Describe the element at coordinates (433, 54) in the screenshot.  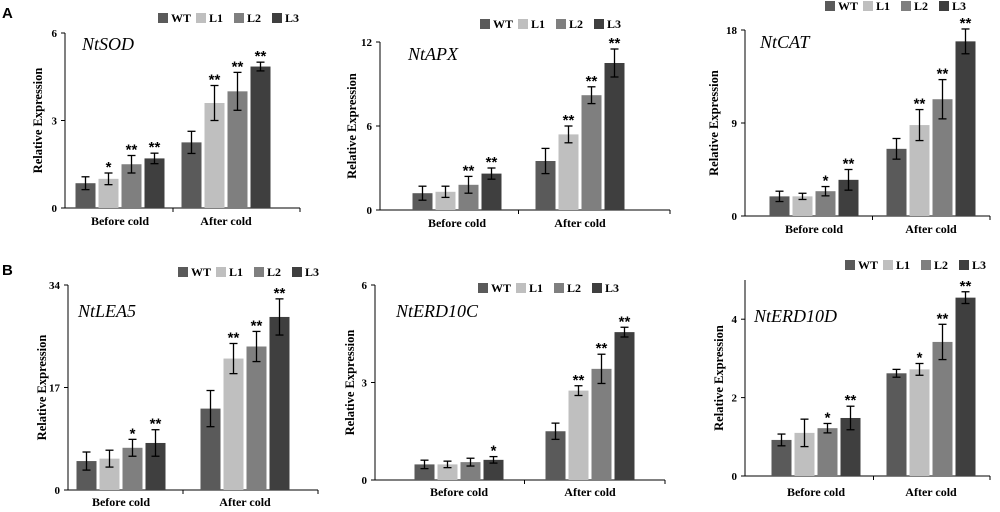
I see `chart-title: NtAPX` at that location.